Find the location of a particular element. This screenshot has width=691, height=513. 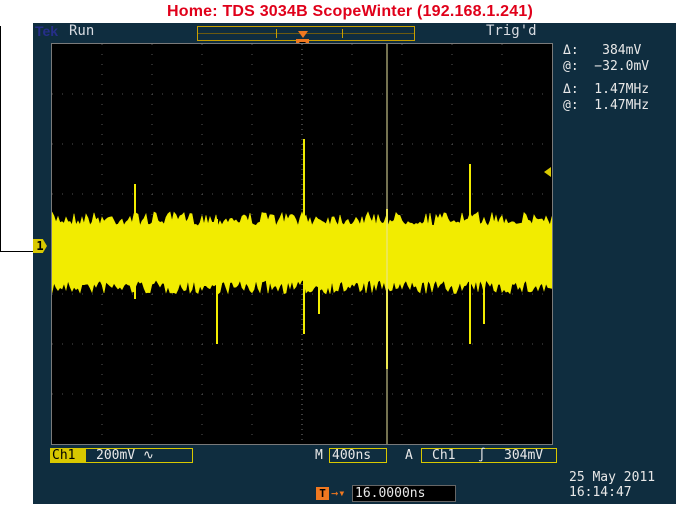

cursor-readout-position-voltage: @: −32.0mV is located at coordinates (606, 66).